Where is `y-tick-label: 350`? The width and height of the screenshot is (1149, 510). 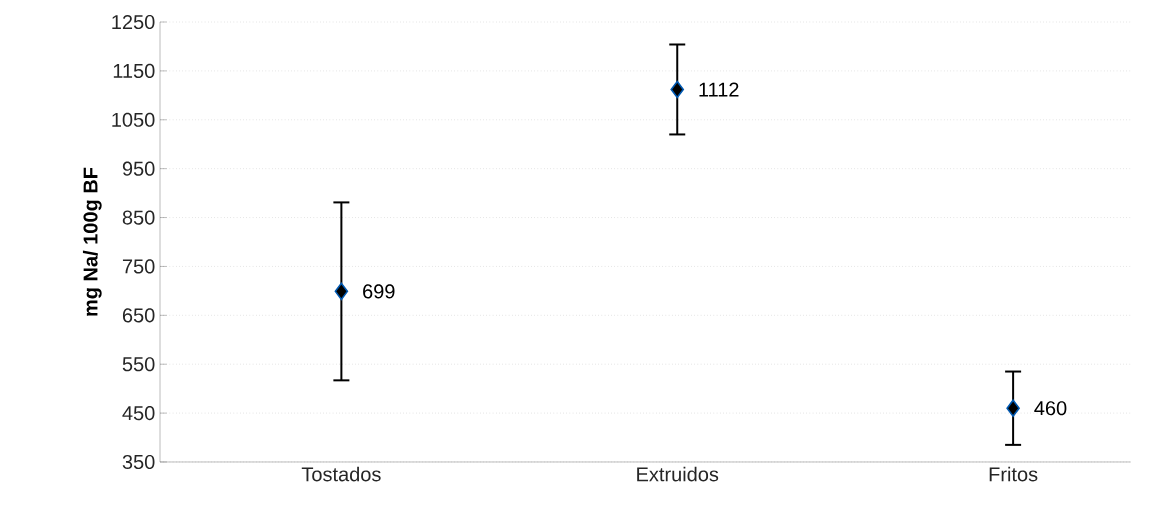 y-tick-label: 350 is located at coordinates (138, 462).